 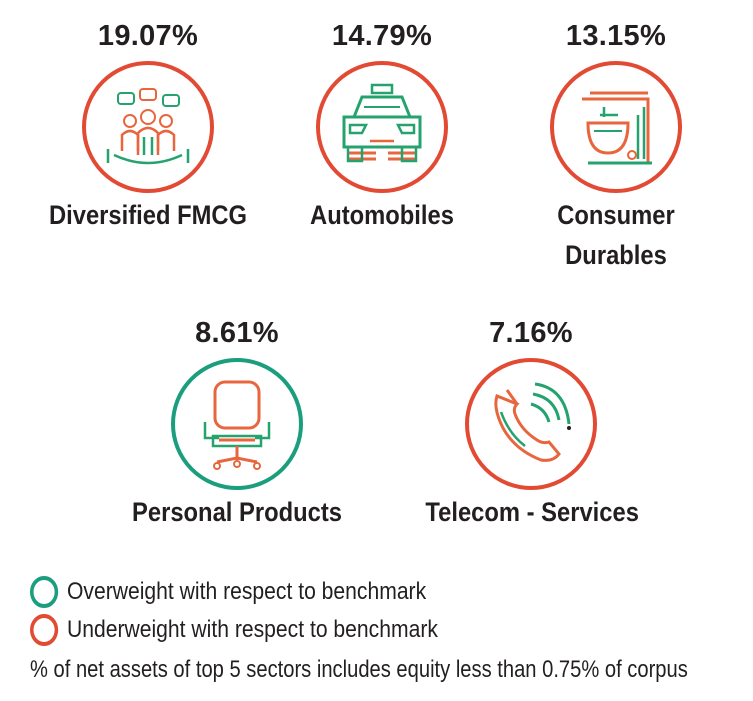 I want to click on legend-label: Underweight with respect to benchmark, so click(x=252, y=629).